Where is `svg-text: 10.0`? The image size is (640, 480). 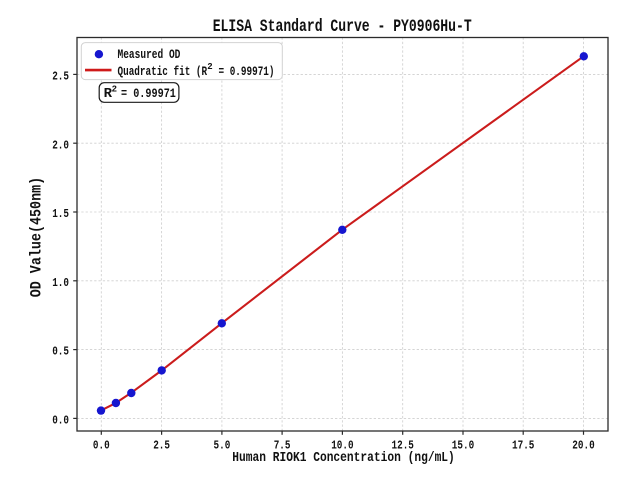
svg-text: 10.0 is located at coordinates (342, 445).